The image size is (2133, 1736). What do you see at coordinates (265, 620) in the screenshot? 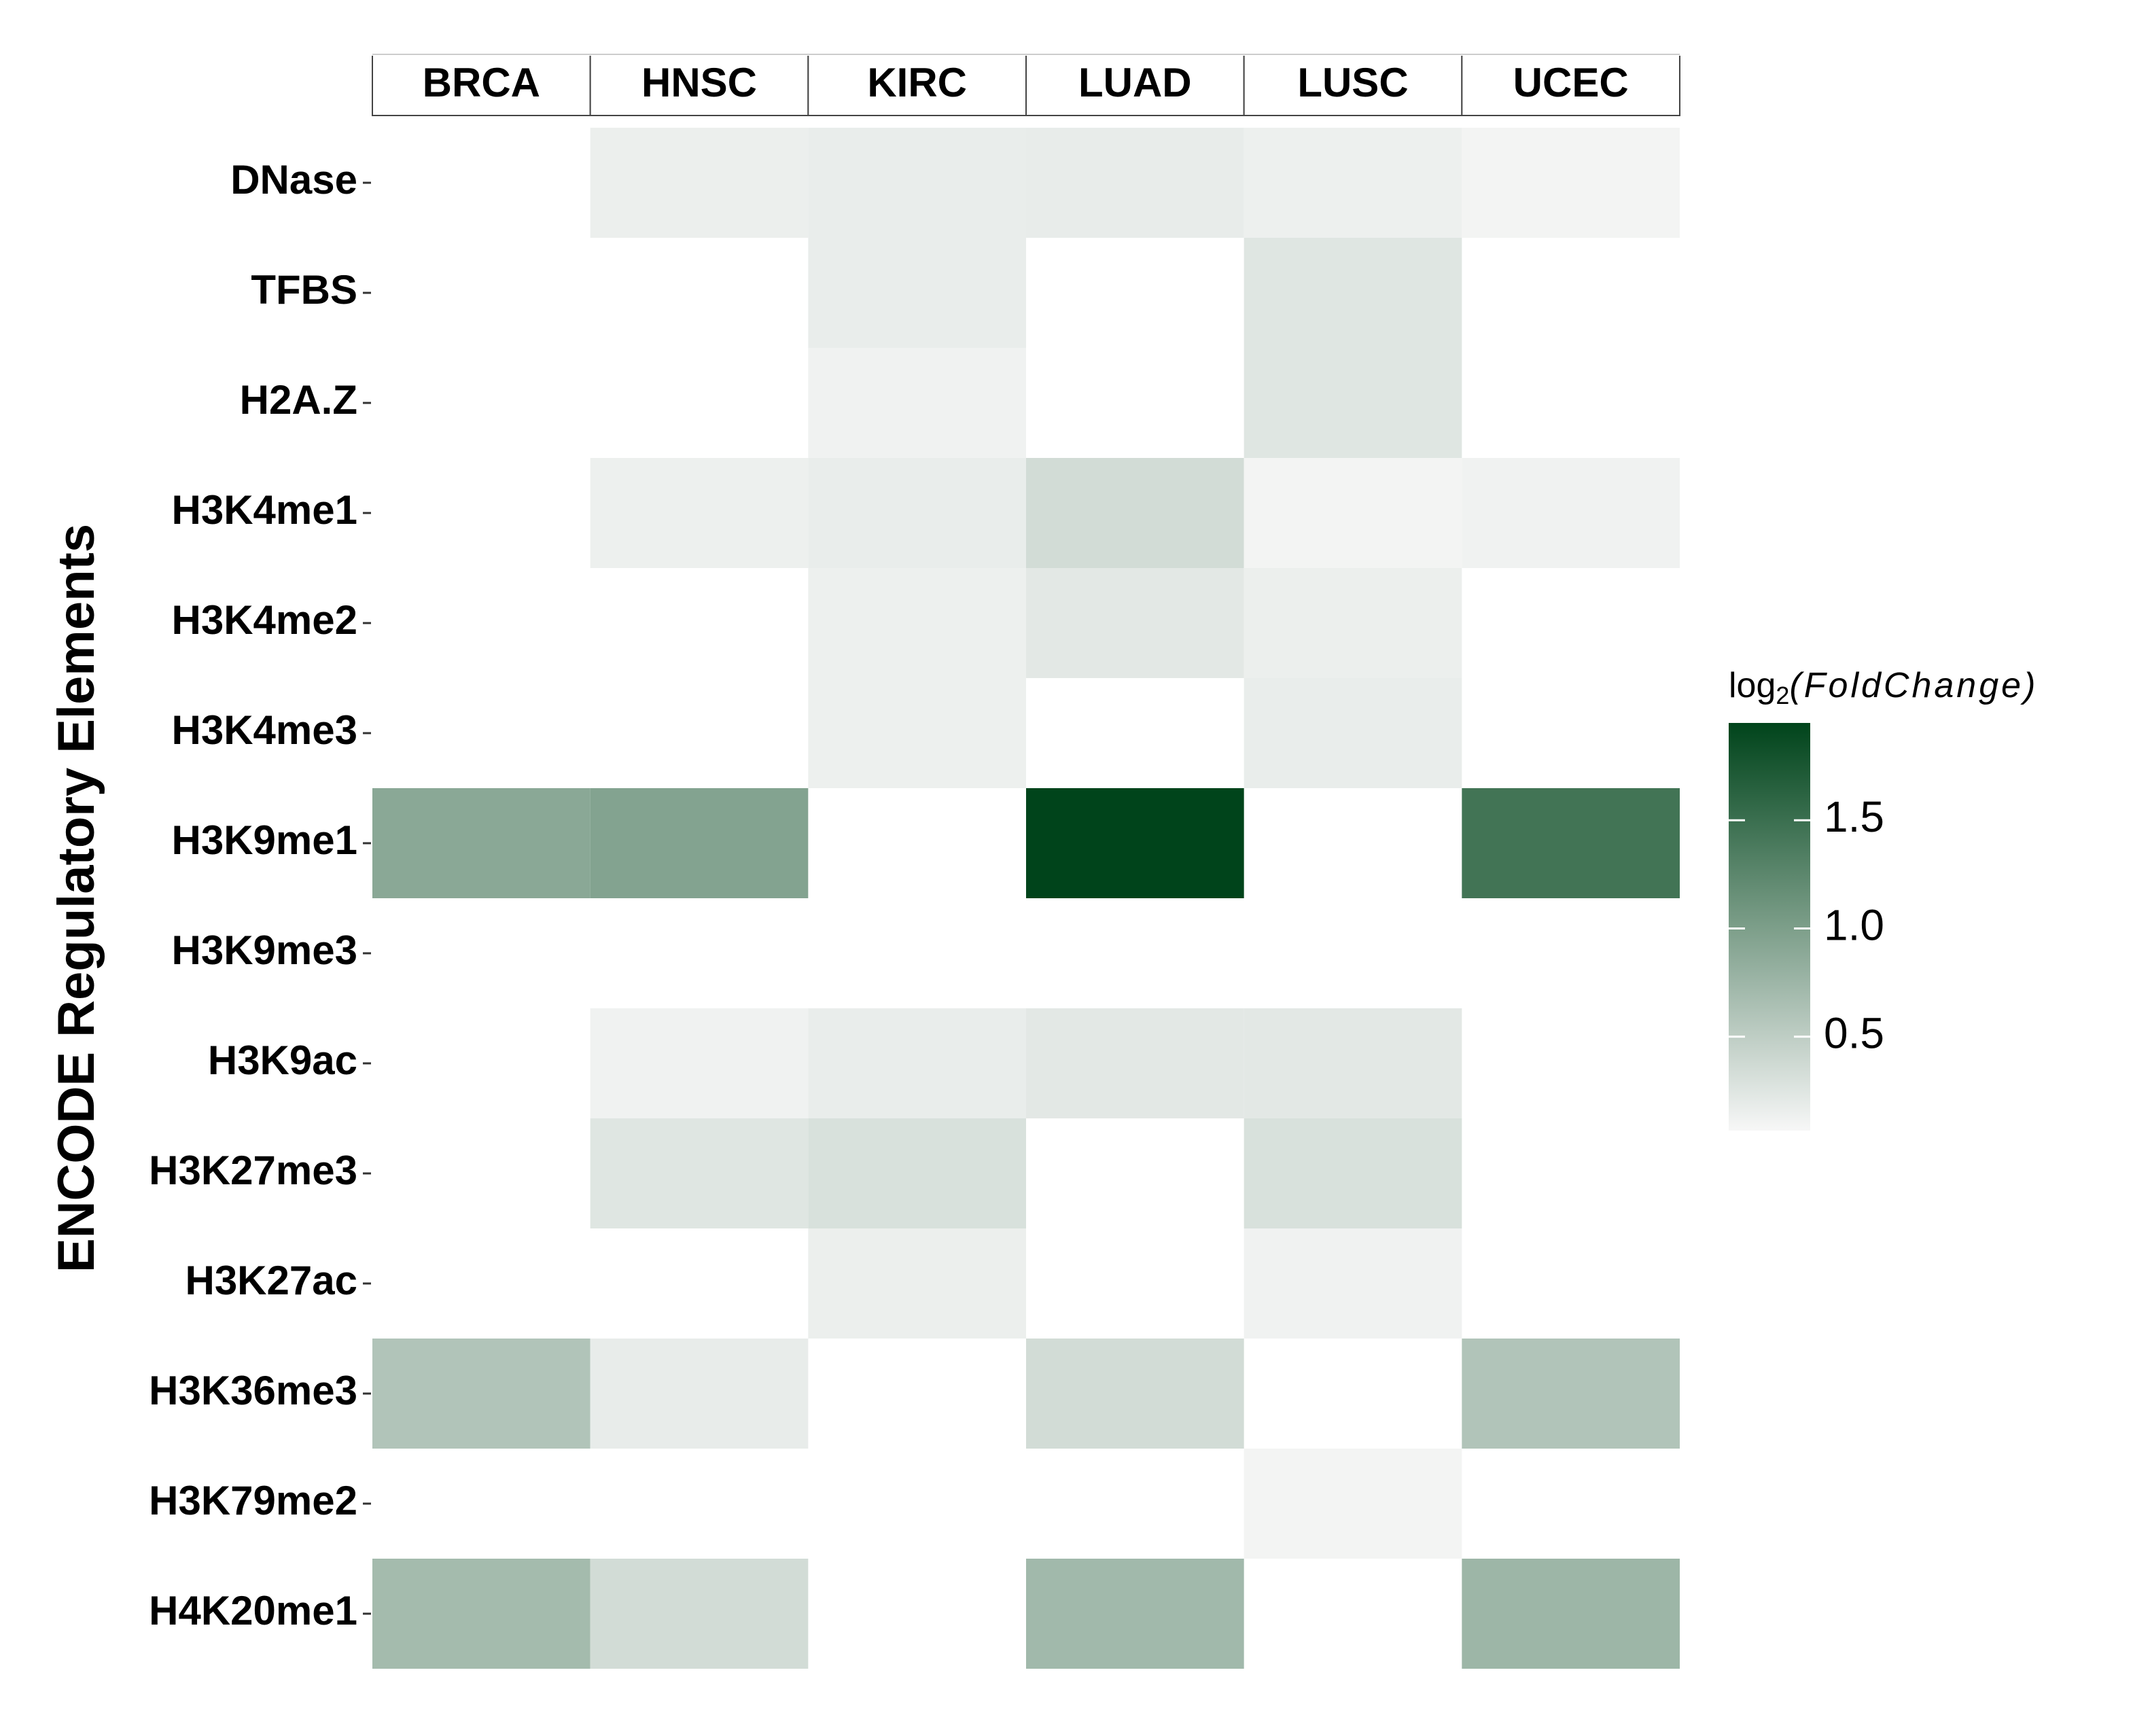
I see `row-label: H3K4me2` at bounding box center [265, 620].